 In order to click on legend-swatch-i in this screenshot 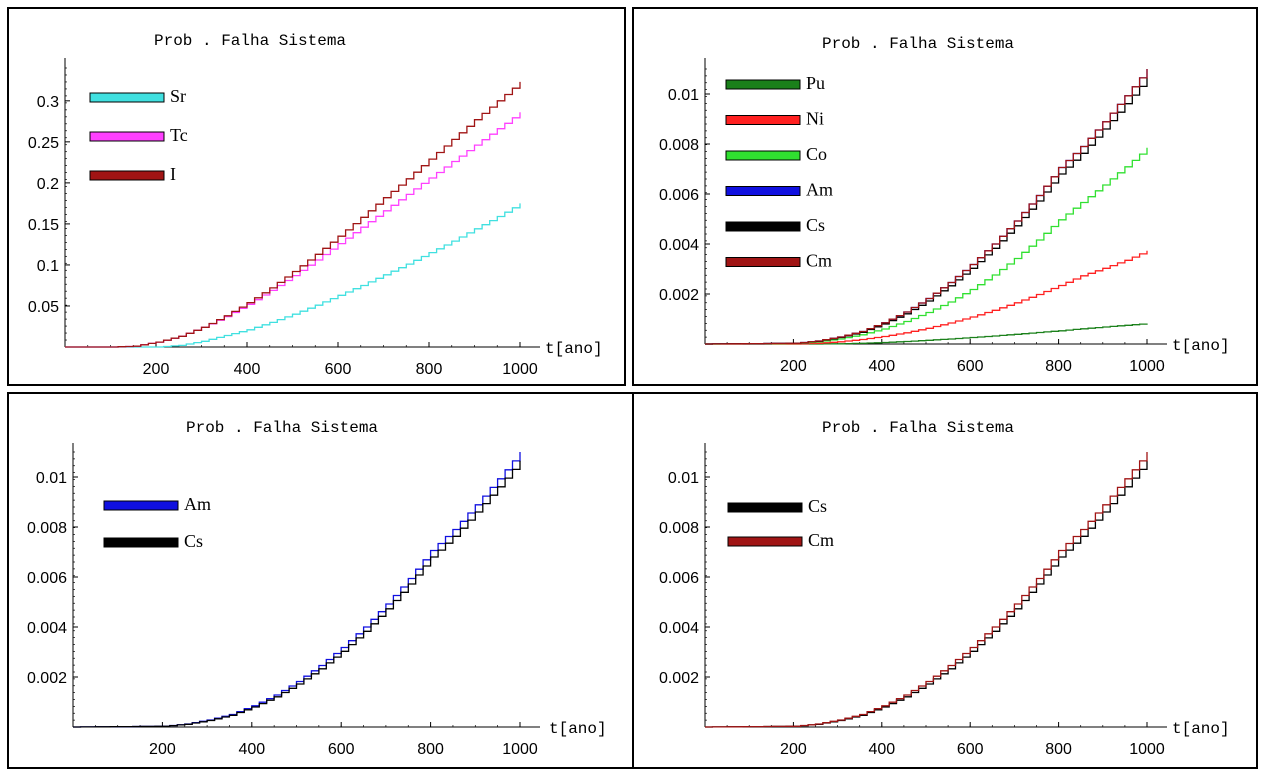, I will do `click(127, 175)`.